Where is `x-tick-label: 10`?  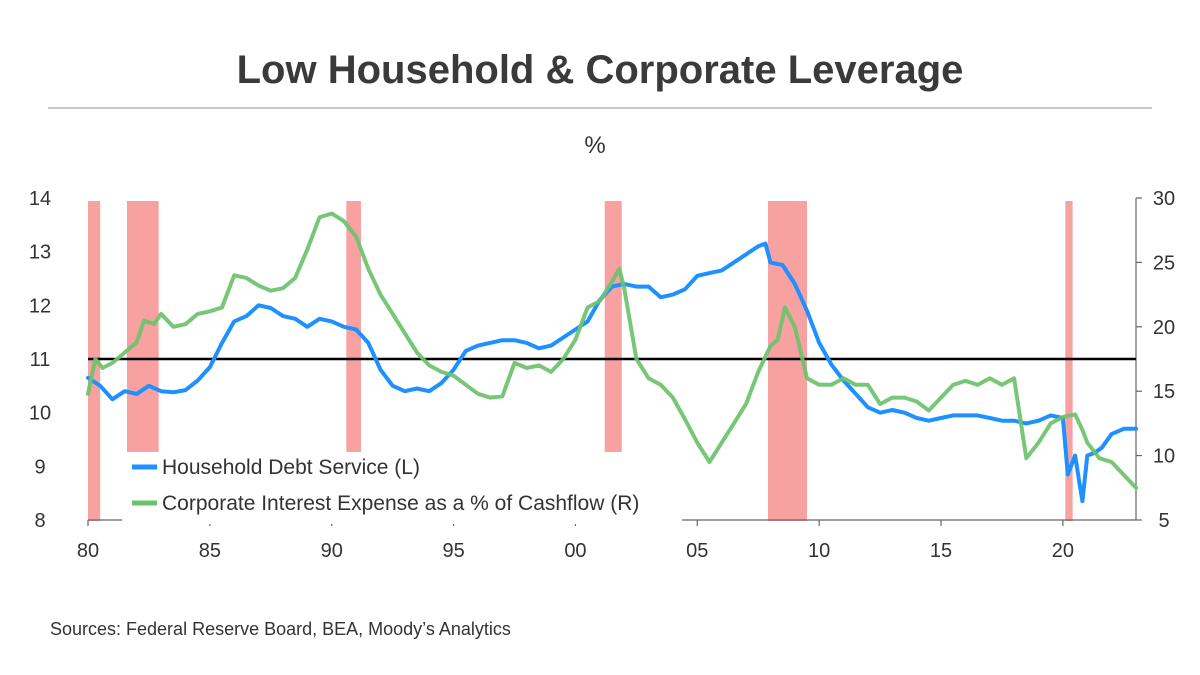
x-tick-label: 10 is located at coordinates (819, 551).